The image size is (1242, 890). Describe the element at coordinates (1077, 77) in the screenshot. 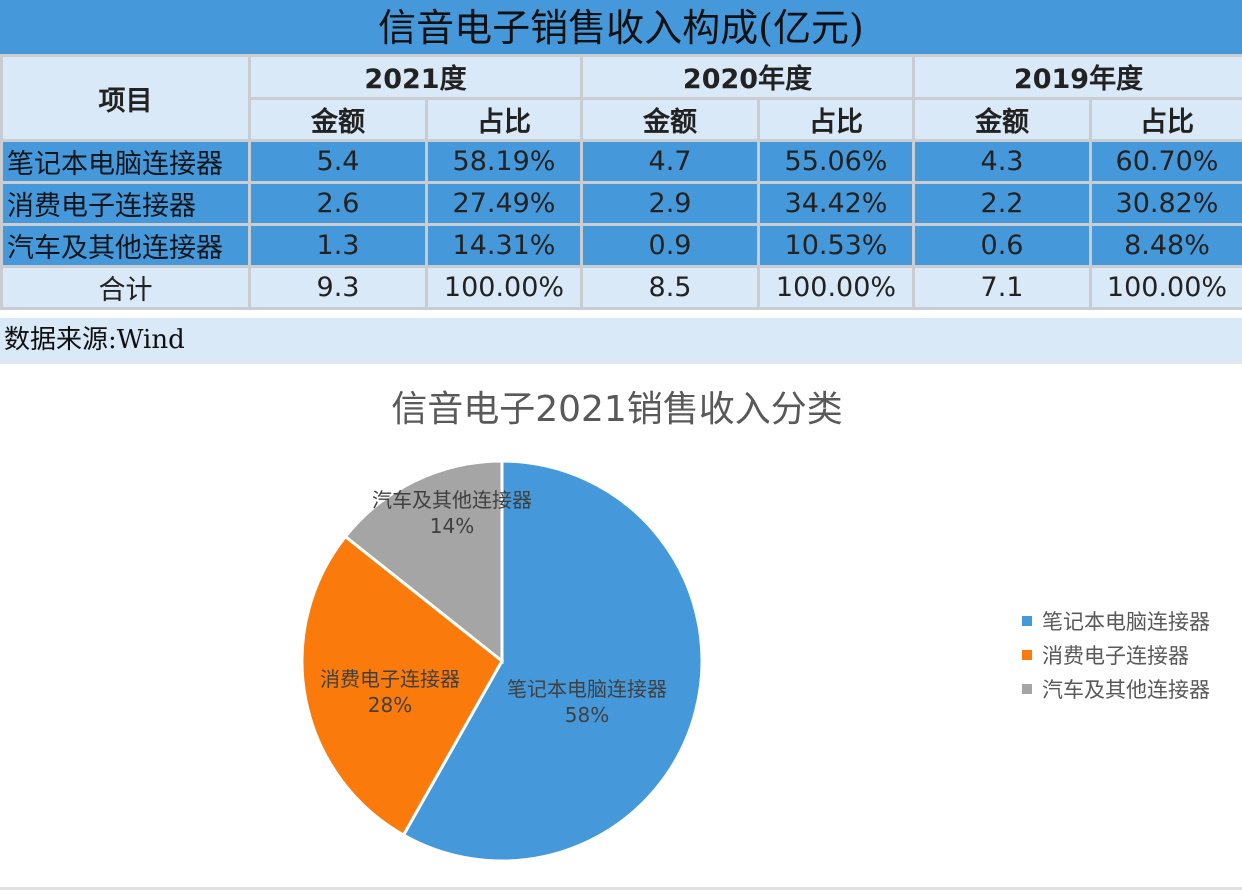

I see `year-header-2019: 2019年度` at that location.